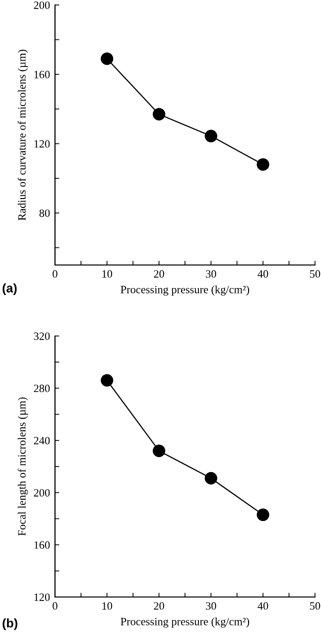 Image resolution: width=321 pixels, height=637 pixels. Describe the element at coordinates (9, 289) in the screenshot. I see `text: (a)` at that location.